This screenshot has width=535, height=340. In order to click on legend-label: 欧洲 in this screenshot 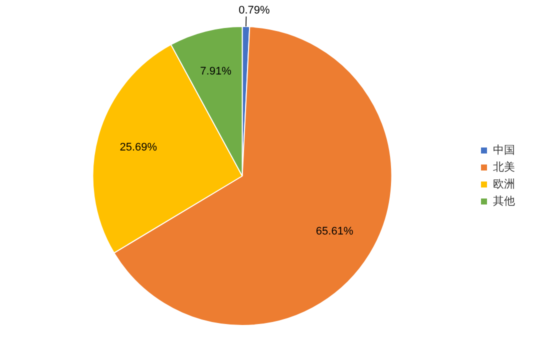, I will do `click(504, 183)`.